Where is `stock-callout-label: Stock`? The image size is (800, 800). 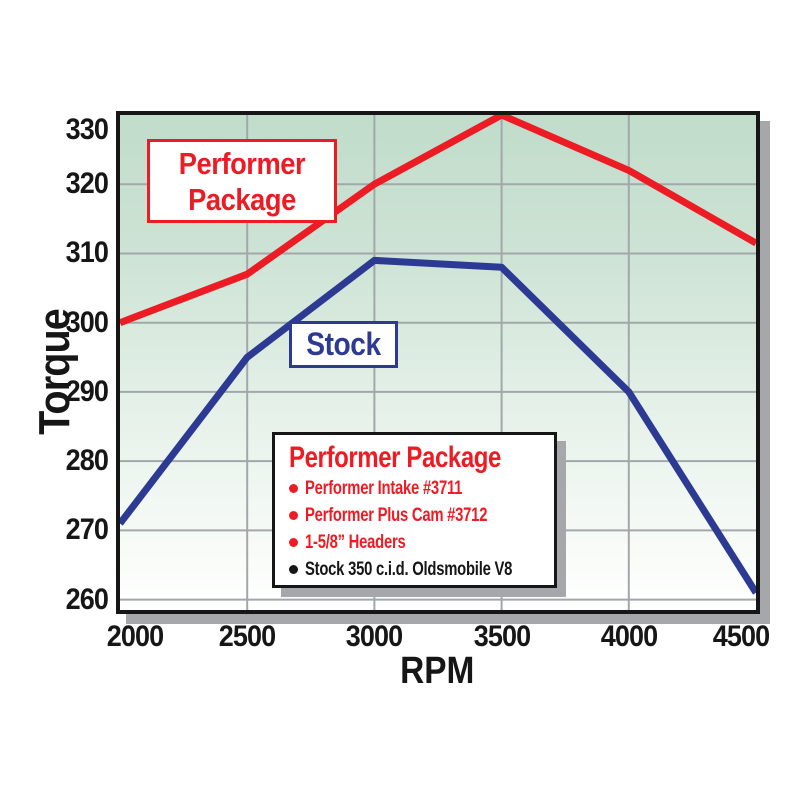 stock-callout-label: Stock is located at coordinates (343, 344).